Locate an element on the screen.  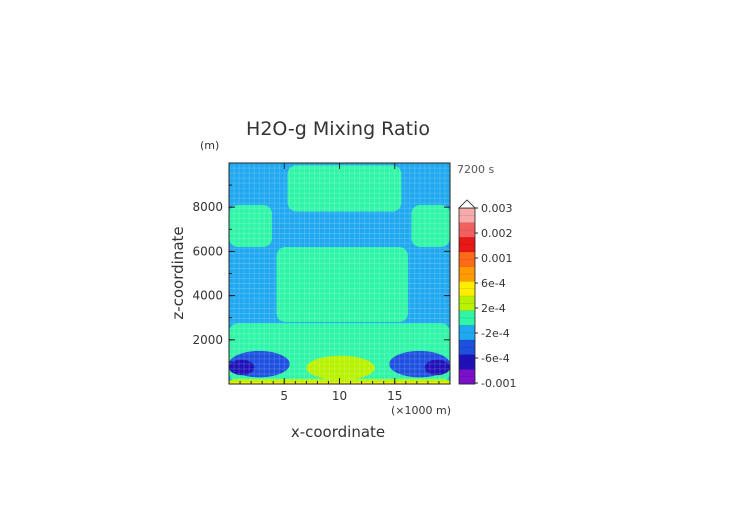
colorbar-legend: 0.003 0.002 0.001 6e-4 2e-4 -2e-4 -6e-4 -0.001 is located at coordinates (487, 294).